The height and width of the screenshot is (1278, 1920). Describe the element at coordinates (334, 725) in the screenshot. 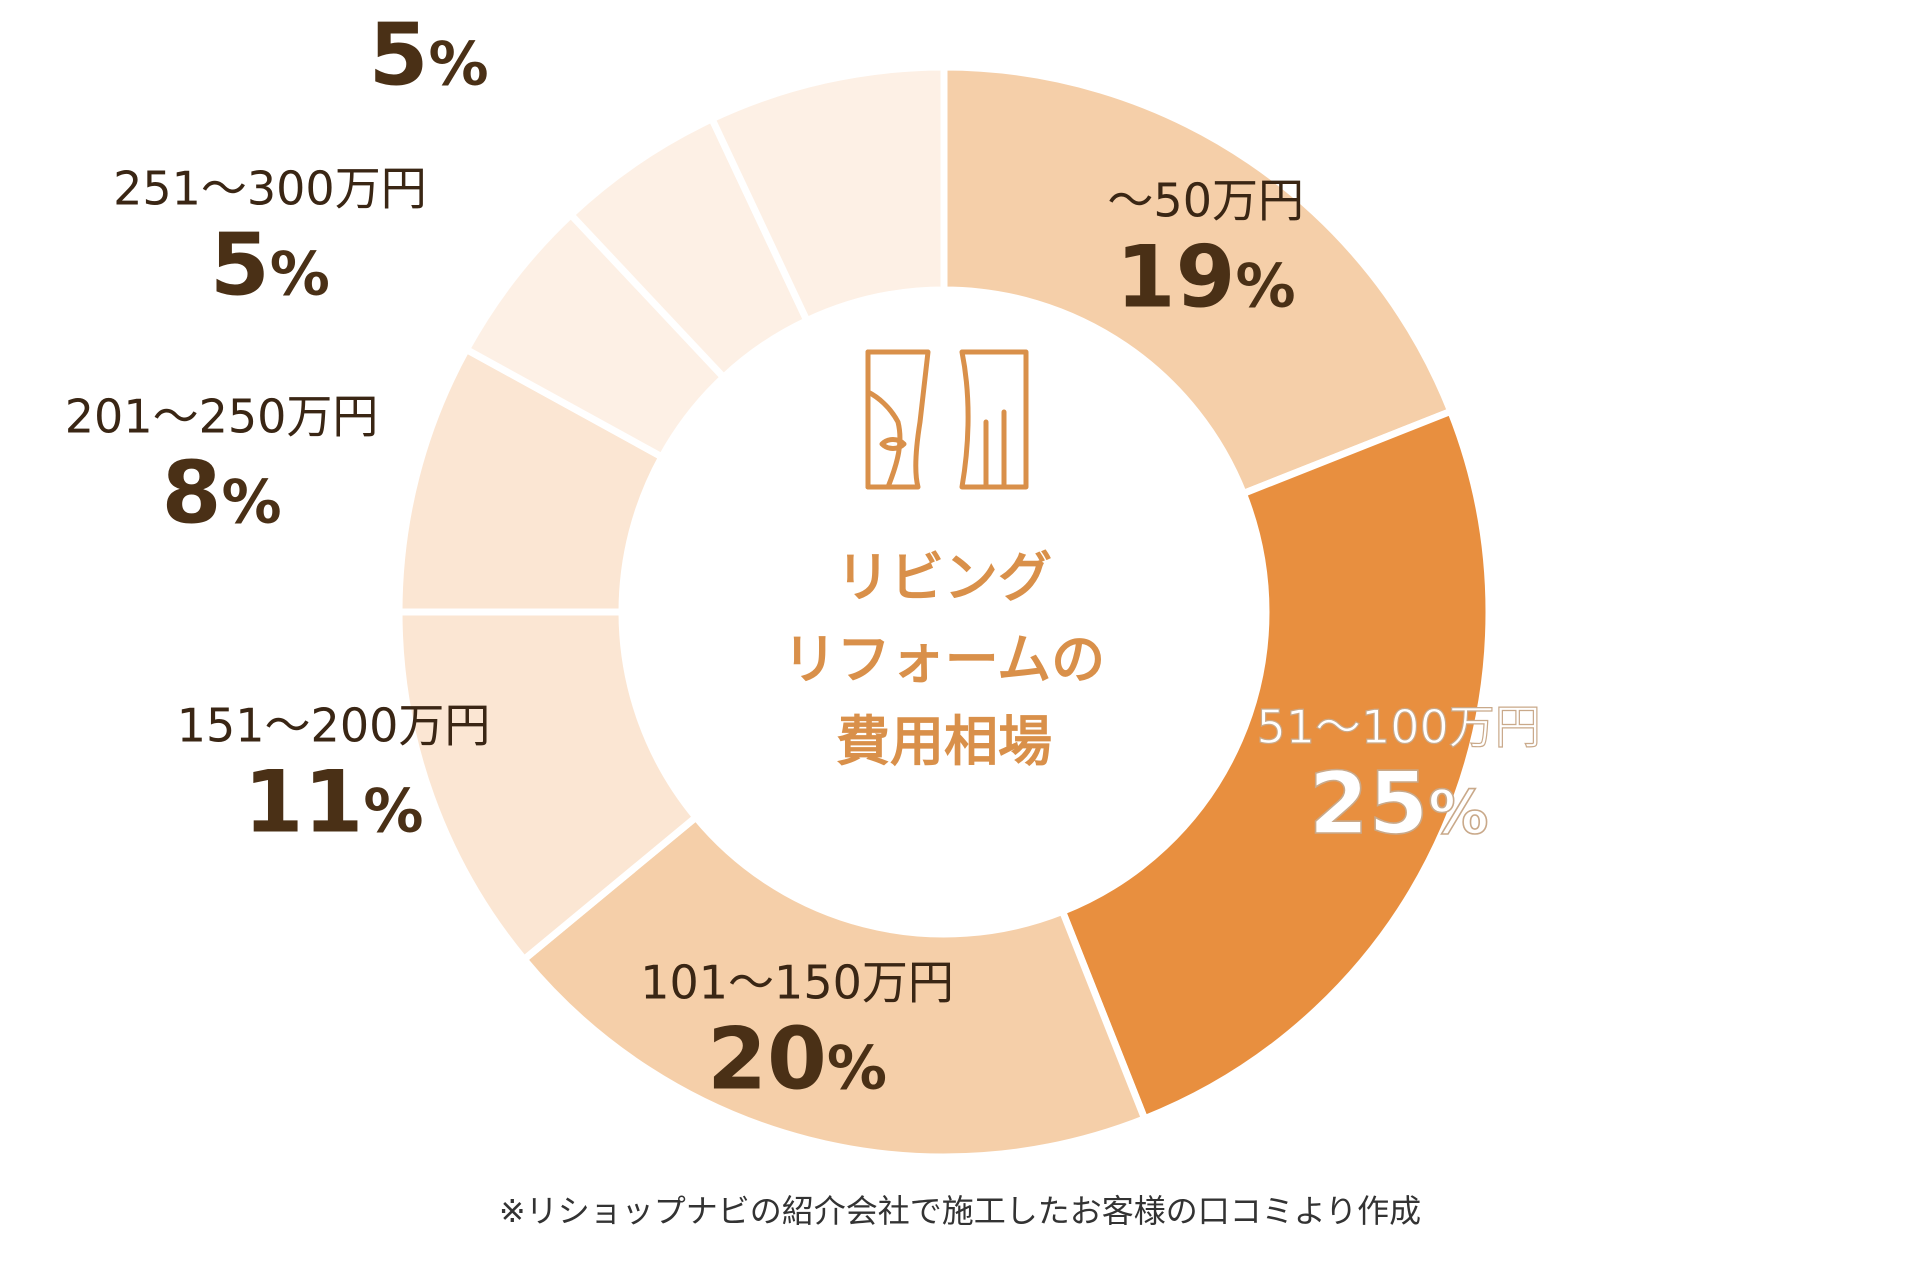

I see `range-label-4: 151〜200万円` at that location.